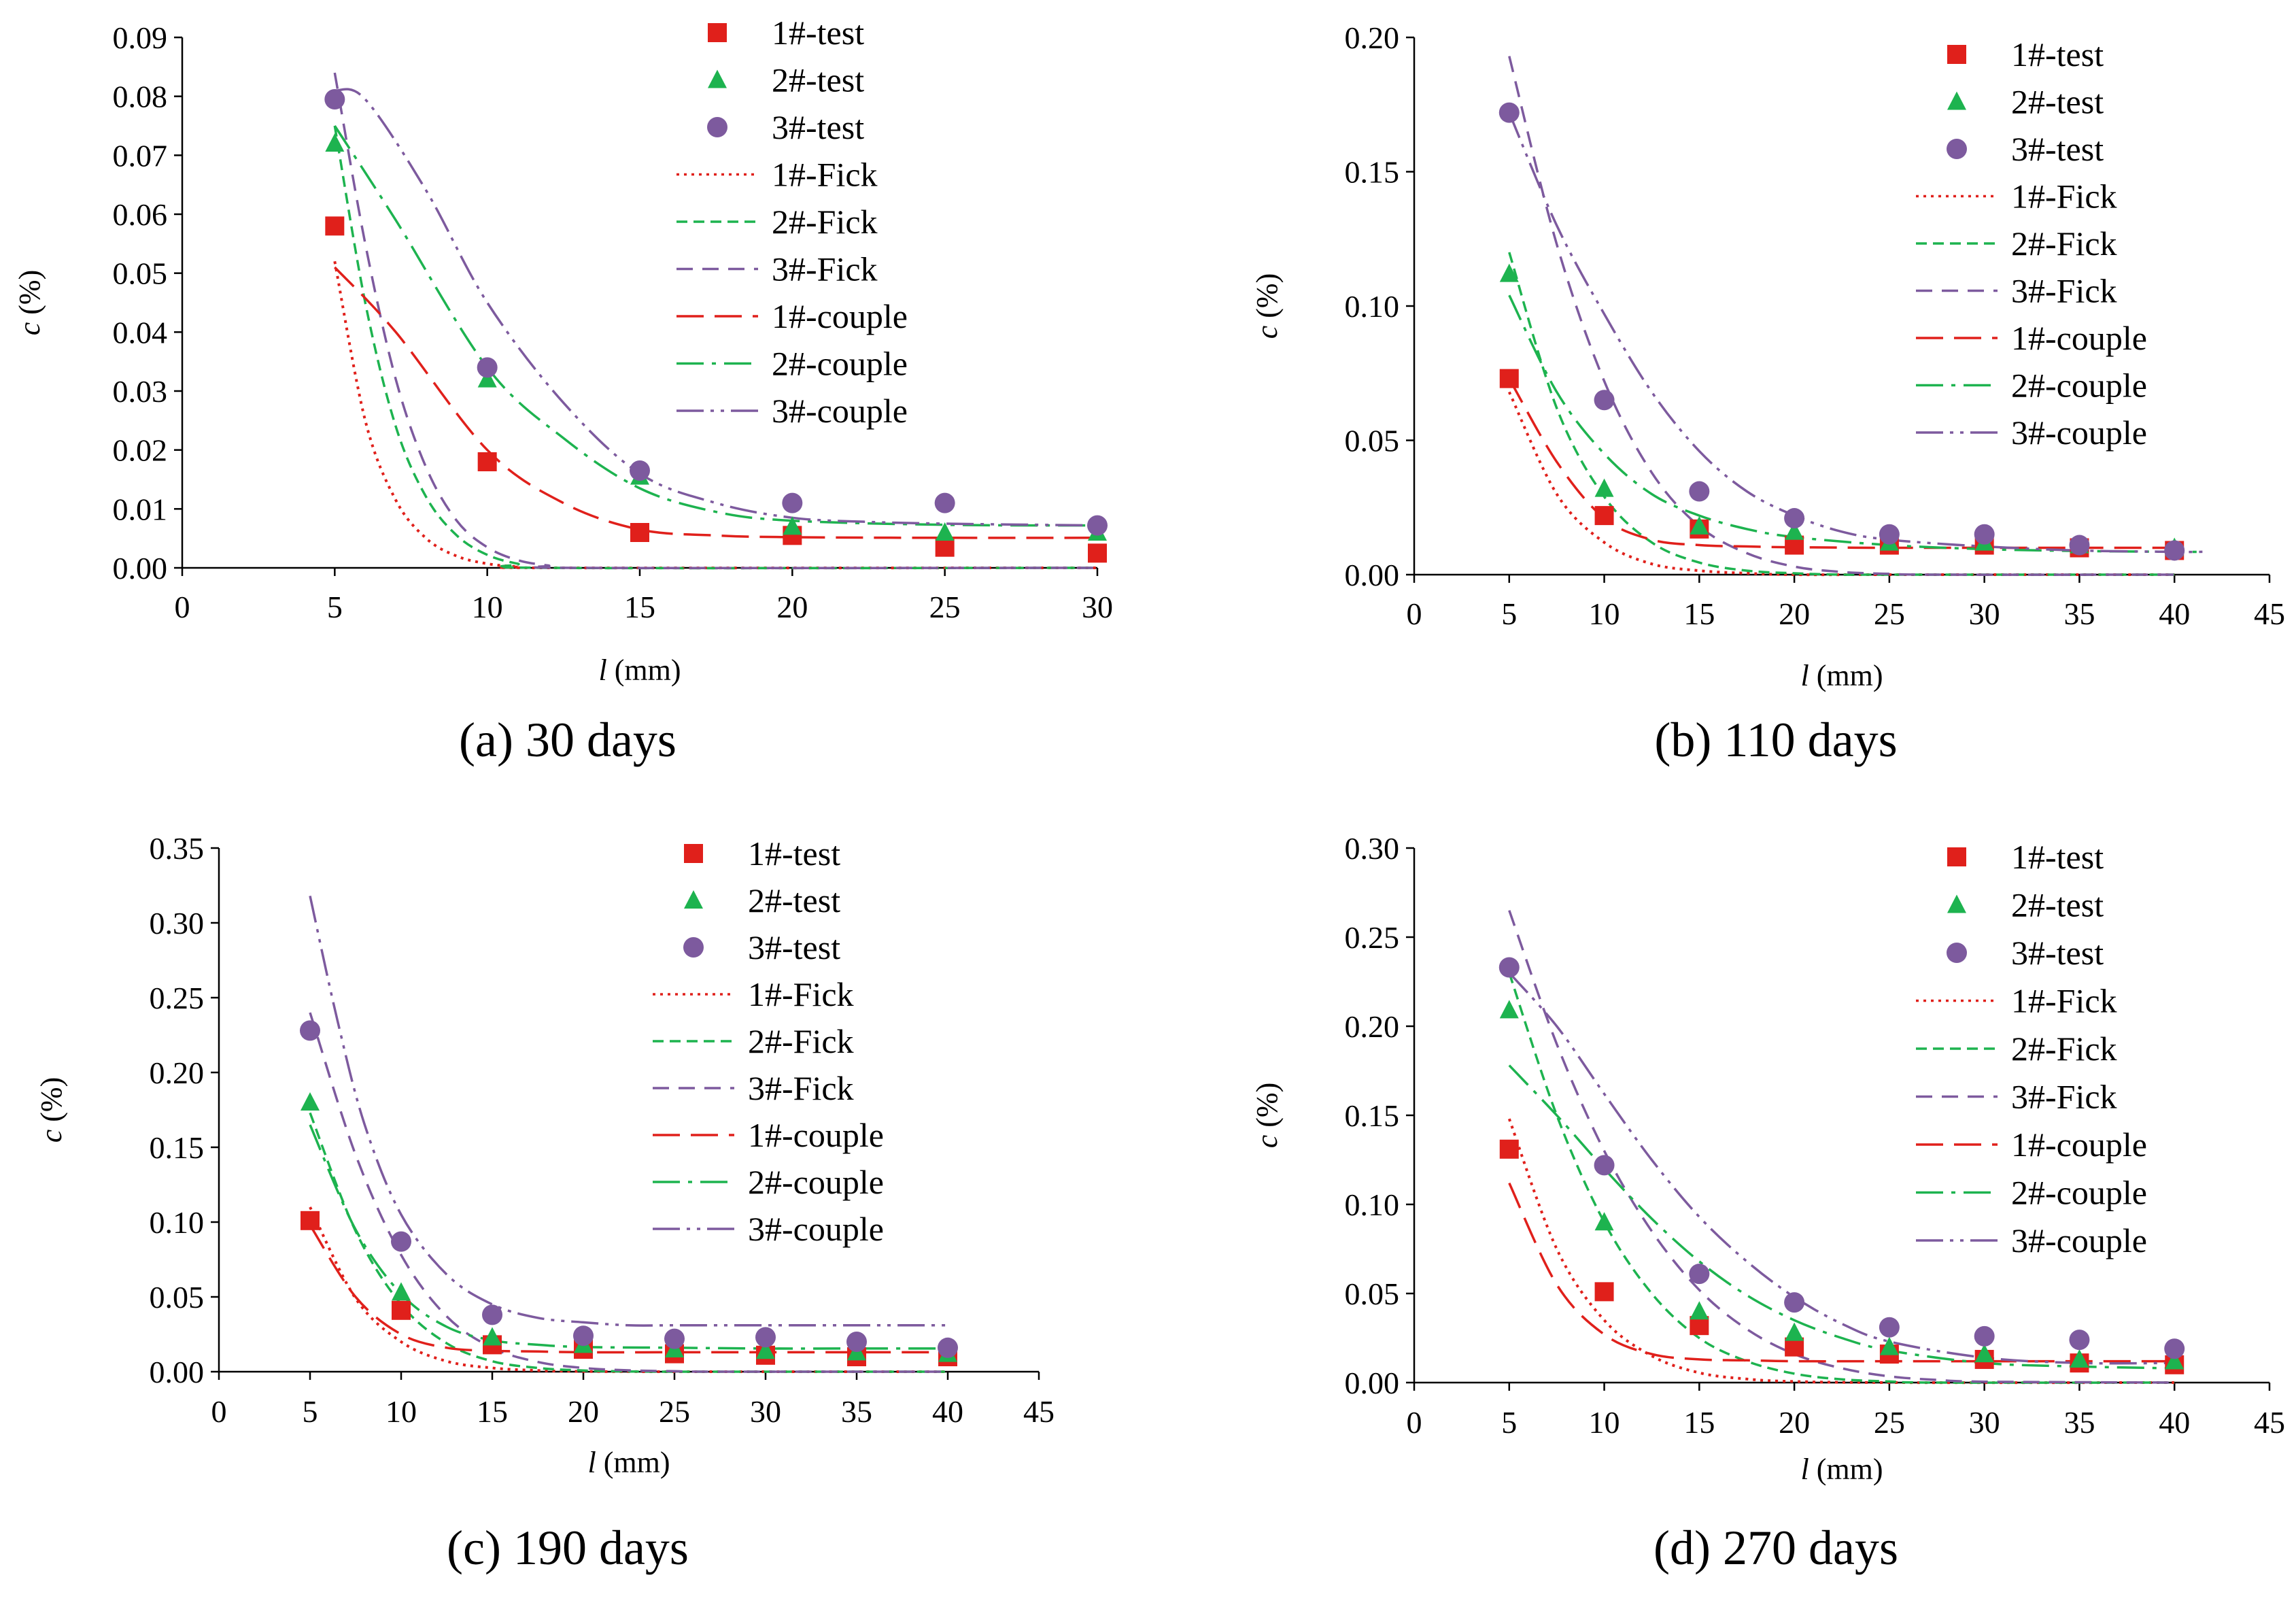  What do you see at coordinates (1267, 1141) in the screenshot?
I see `y-axis-variable: c` at bounding box center [1267, 1141].